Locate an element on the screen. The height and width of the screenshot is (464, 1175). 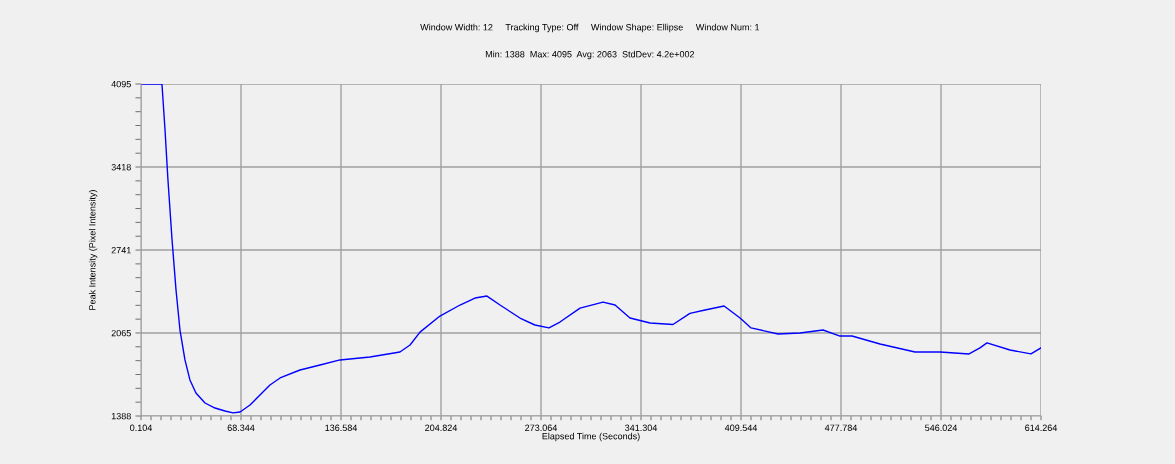
x-tick-label: 477.784 is located at coordinates (841, 427).